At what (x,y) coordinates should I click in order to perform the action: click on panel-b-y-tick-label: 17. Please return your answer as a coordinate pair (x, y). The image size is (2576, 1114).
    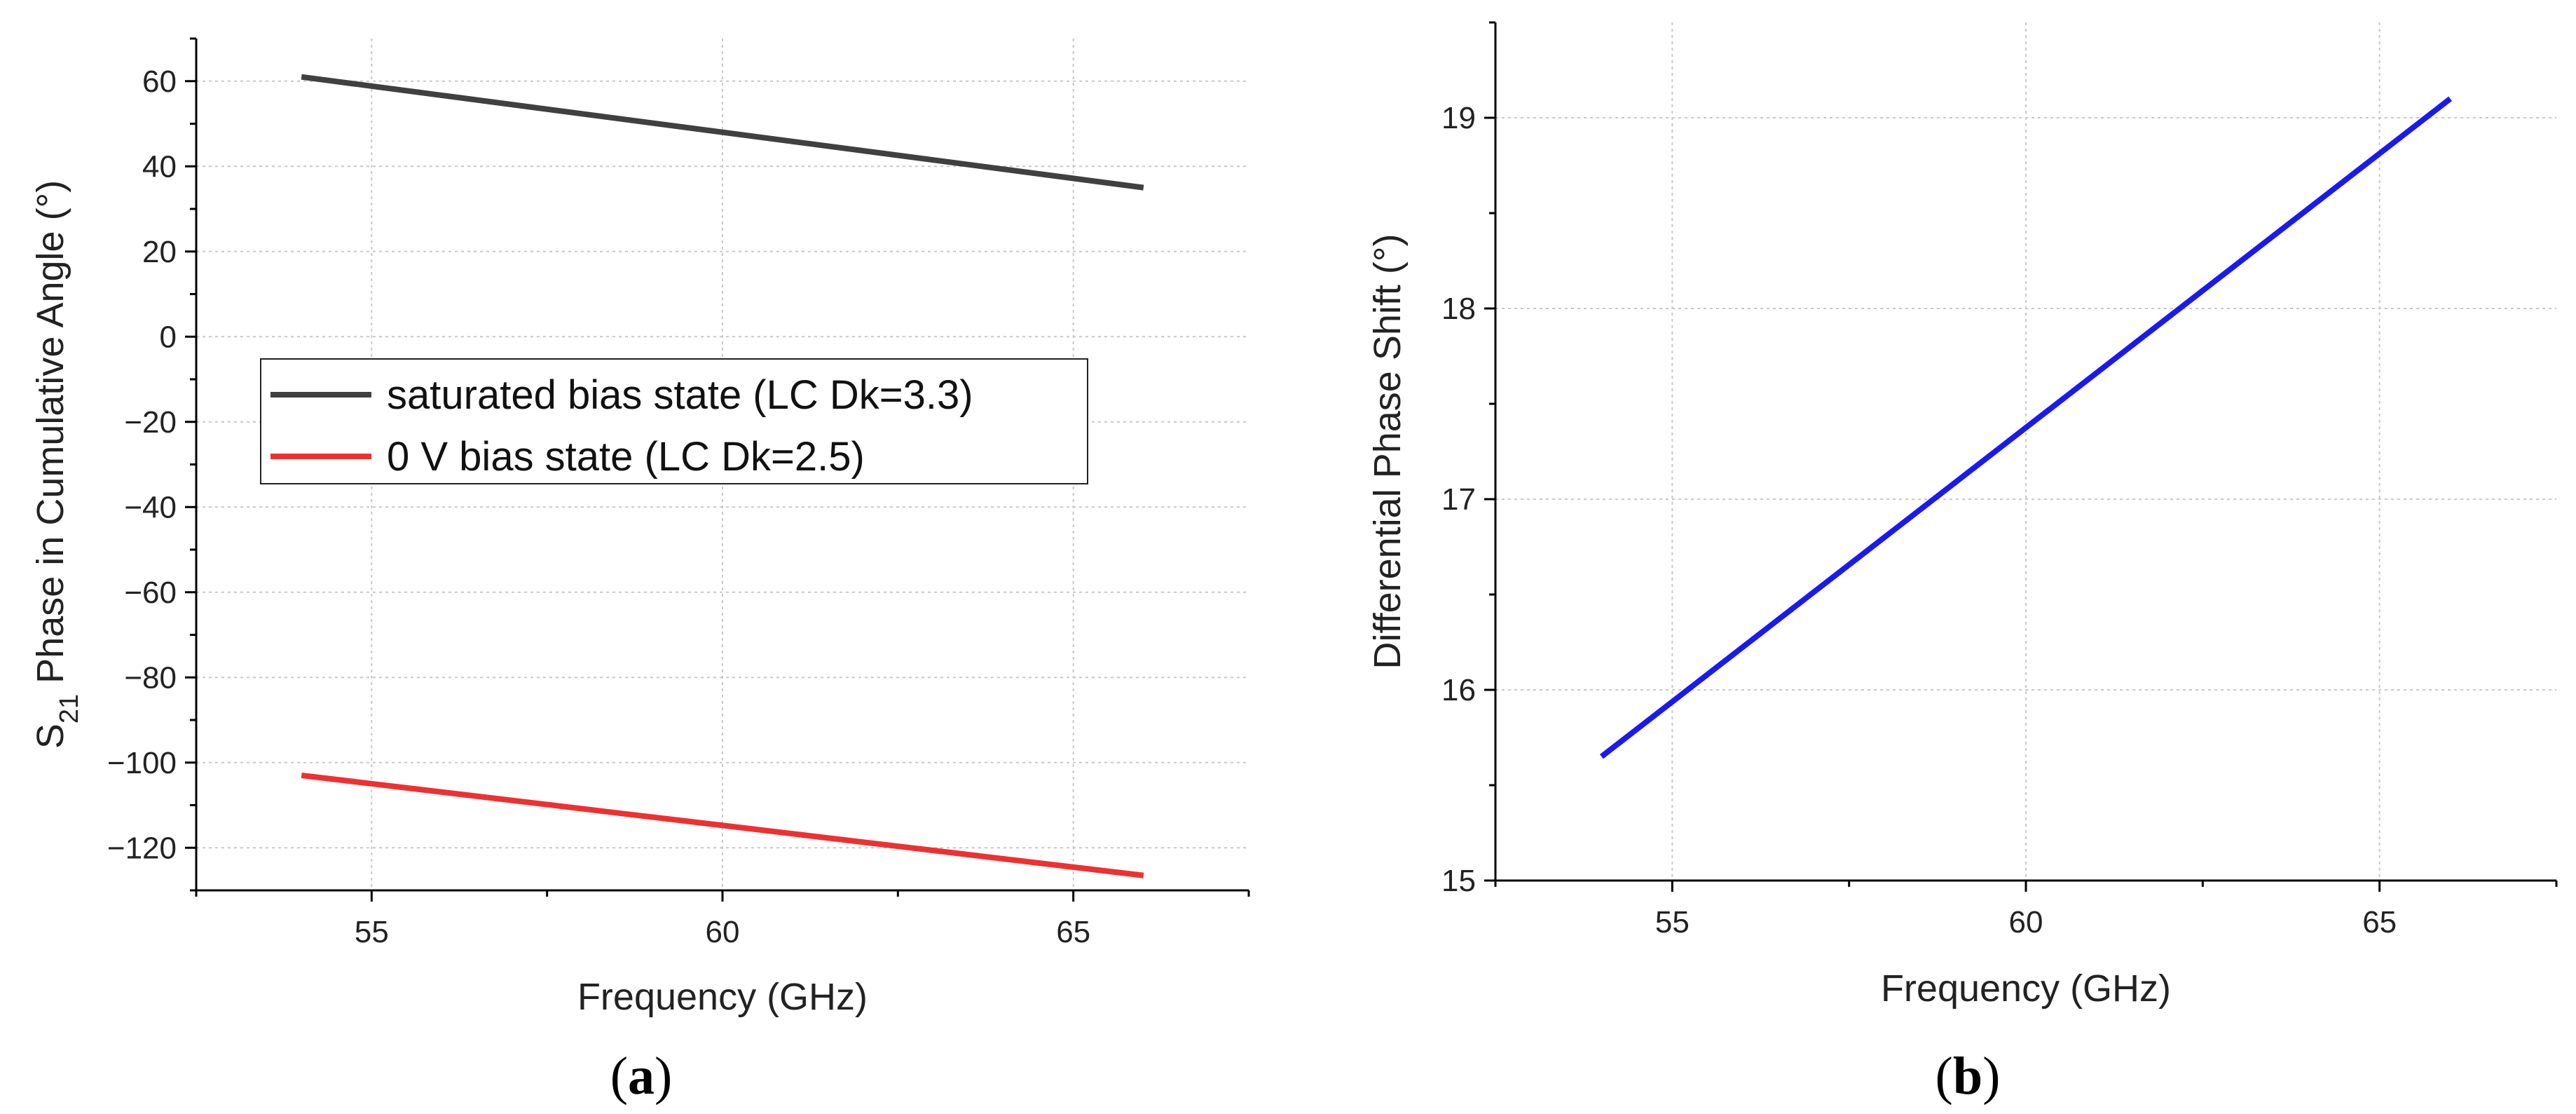
    Looking at the image, I should click on (1459, 499).